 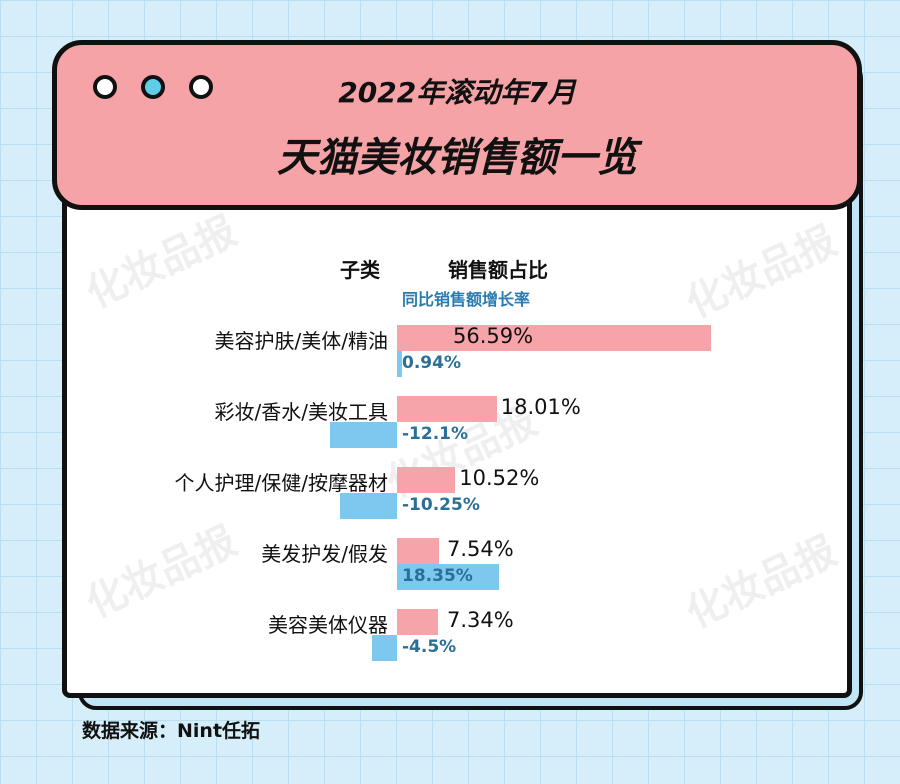 I want to click on share-label: 7.54%, so click(x=480, y=549).